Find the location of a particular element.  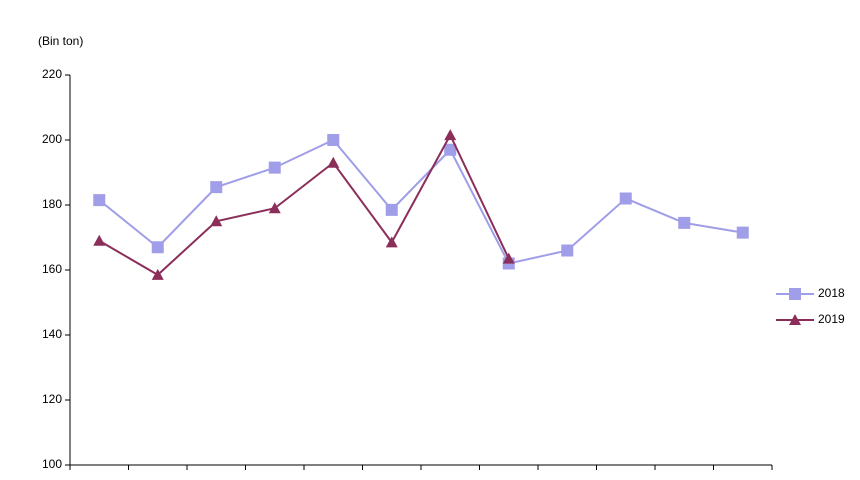

y-tick-label: 120 is located at coordinates (52, 399).